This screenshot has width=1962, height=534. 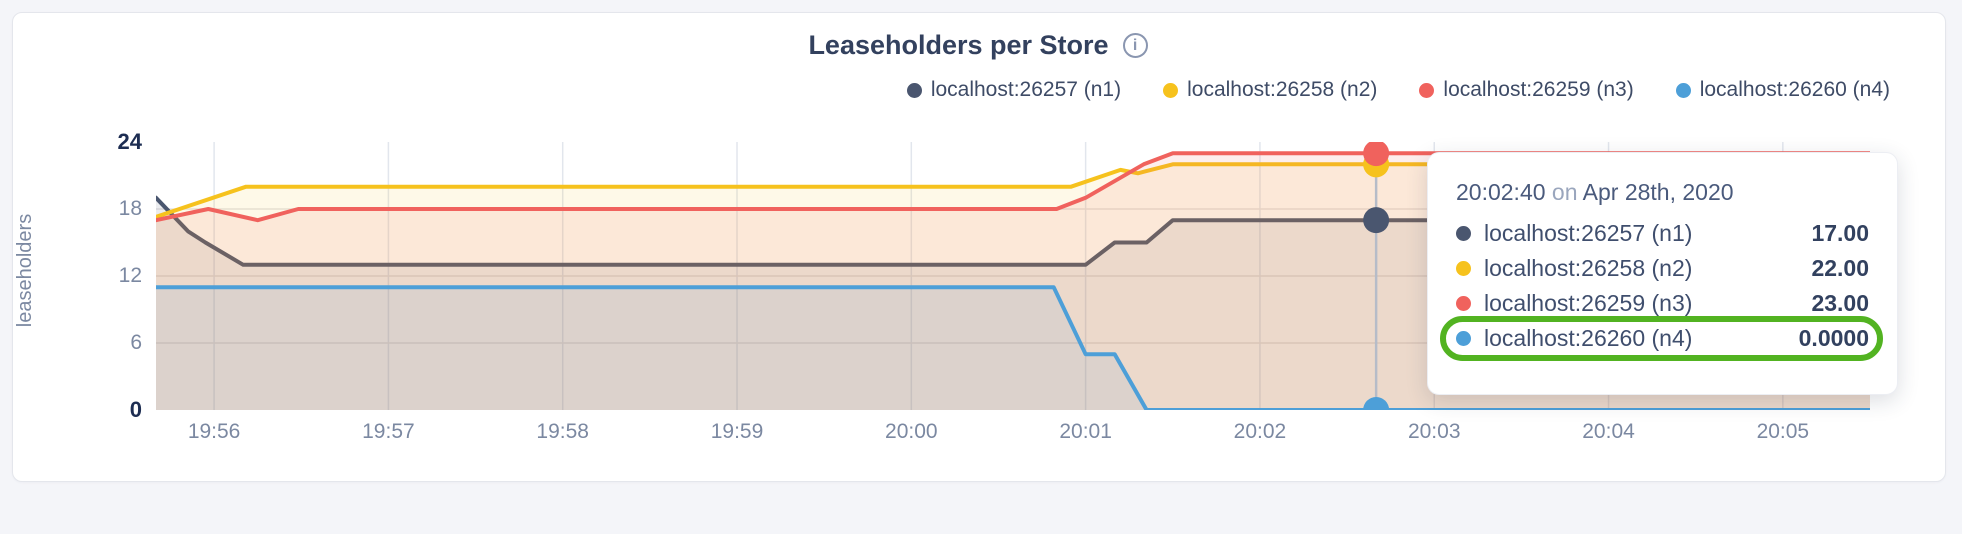 What do you see at coordinates (1538, 89) in the screenshot?
I see `legend-item-label: localhost:26259 (n3)` at bounding box center [1538, 89].